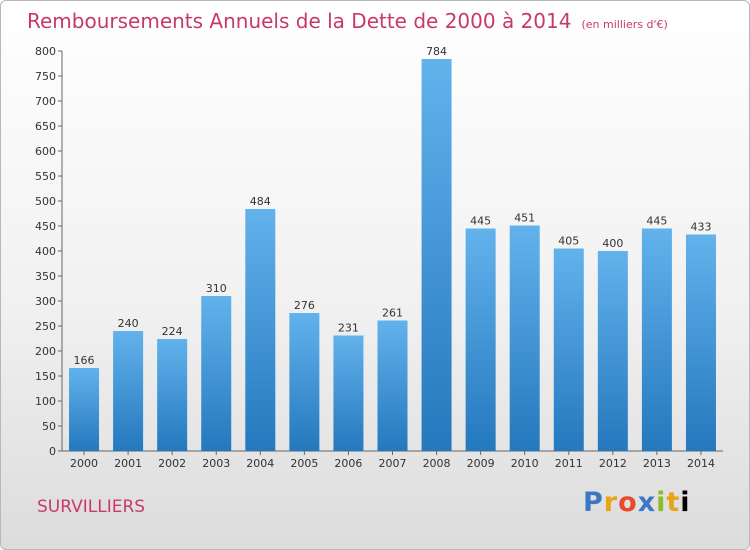 Image resolution: width=750 pixels, height=550 pixels. I want to click on bar-2005, so click(304, 382).